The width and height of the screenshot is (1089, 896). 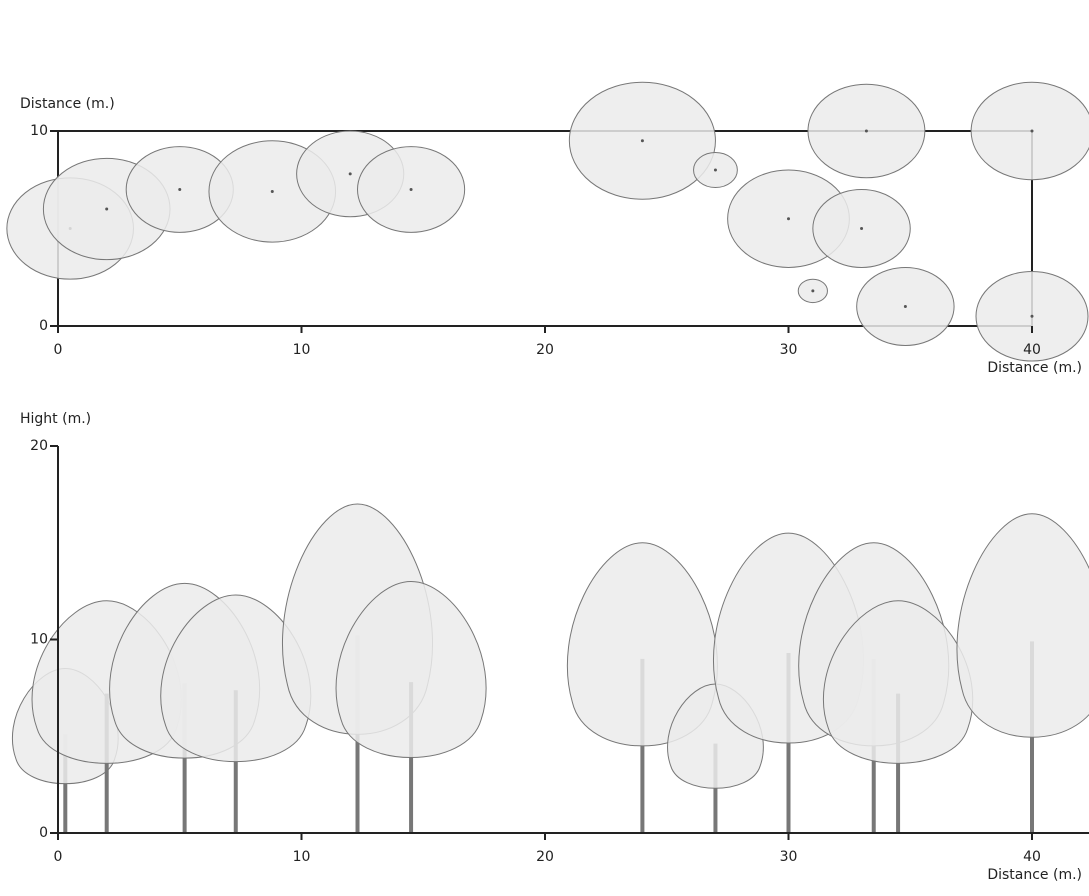 I want to click on y-axis-label: Hight (m.), so click(x=55, y=419).